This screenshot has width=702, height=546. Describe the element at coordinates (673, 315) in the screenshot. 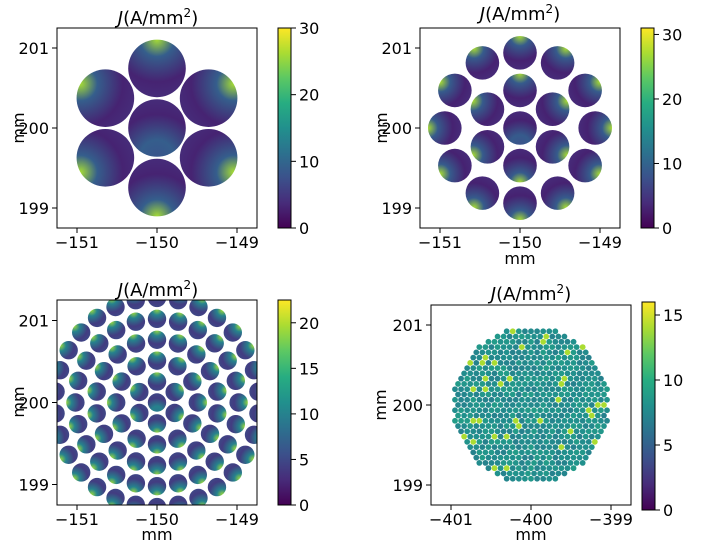

I see `colorbar-tick-label: 15` at that location.